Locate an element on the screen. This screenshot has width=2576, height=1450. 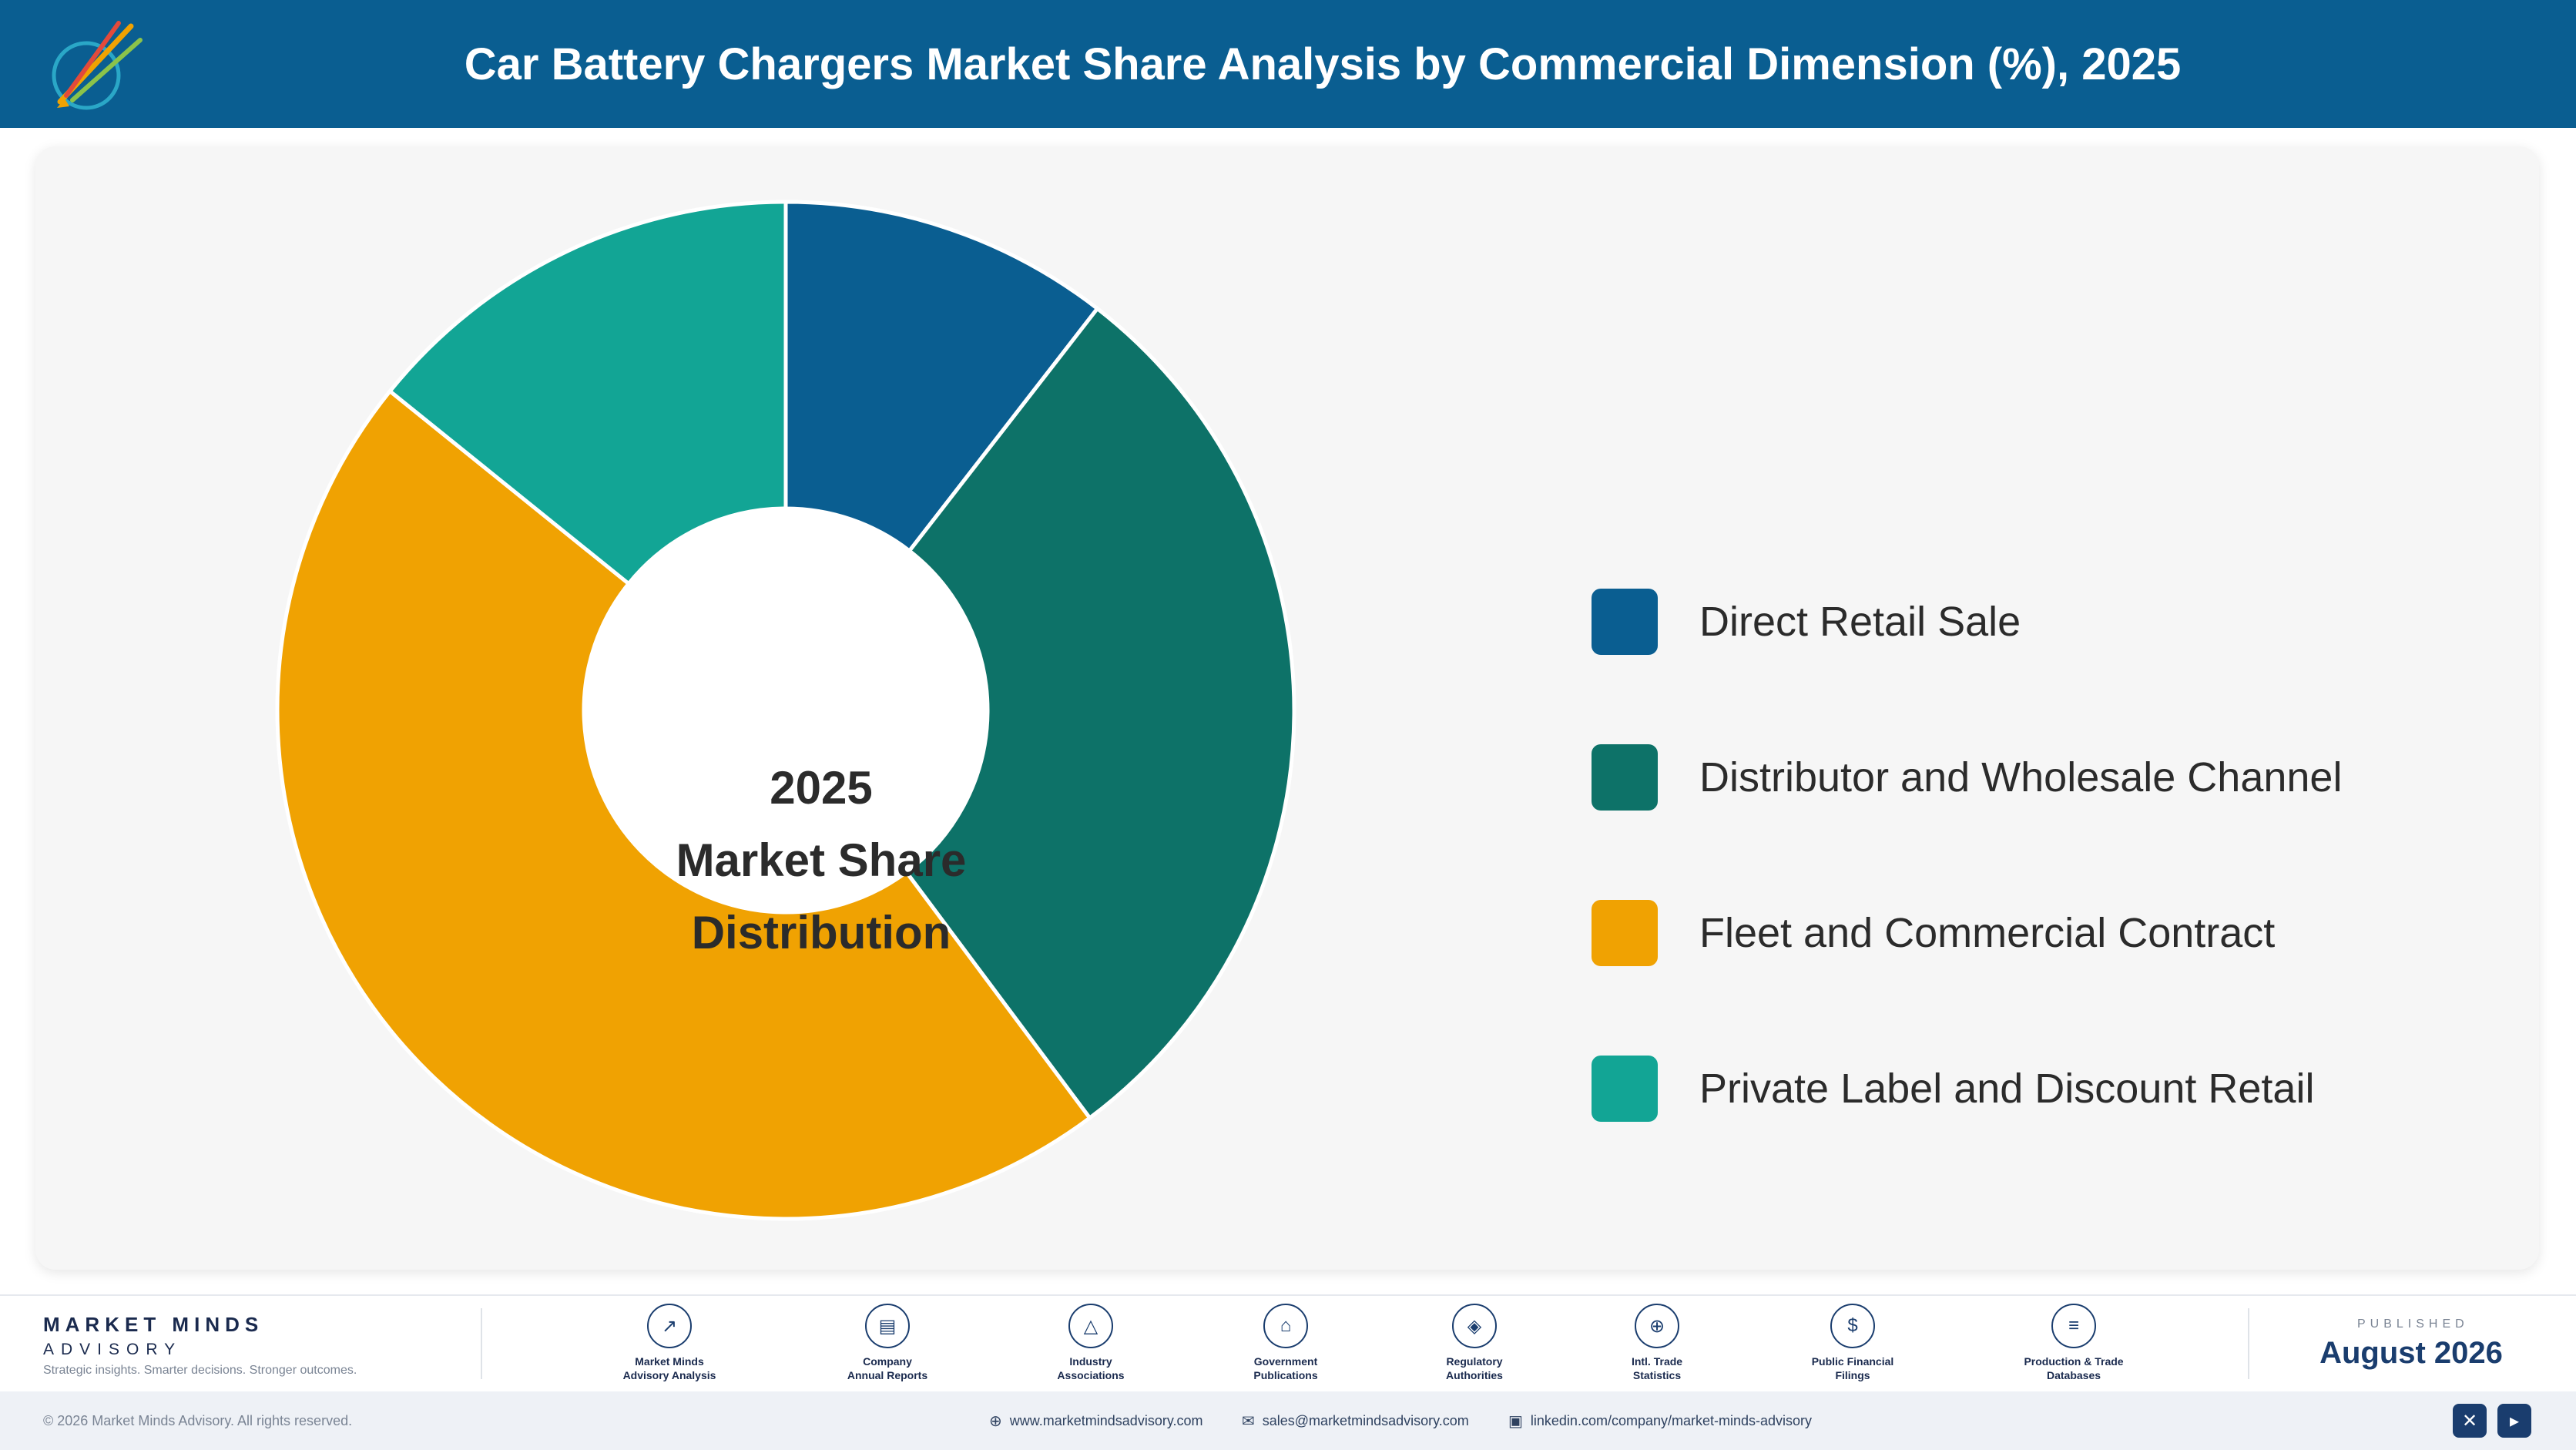
x-social-icon: ✕ is located at coordinates (2470, 1421).